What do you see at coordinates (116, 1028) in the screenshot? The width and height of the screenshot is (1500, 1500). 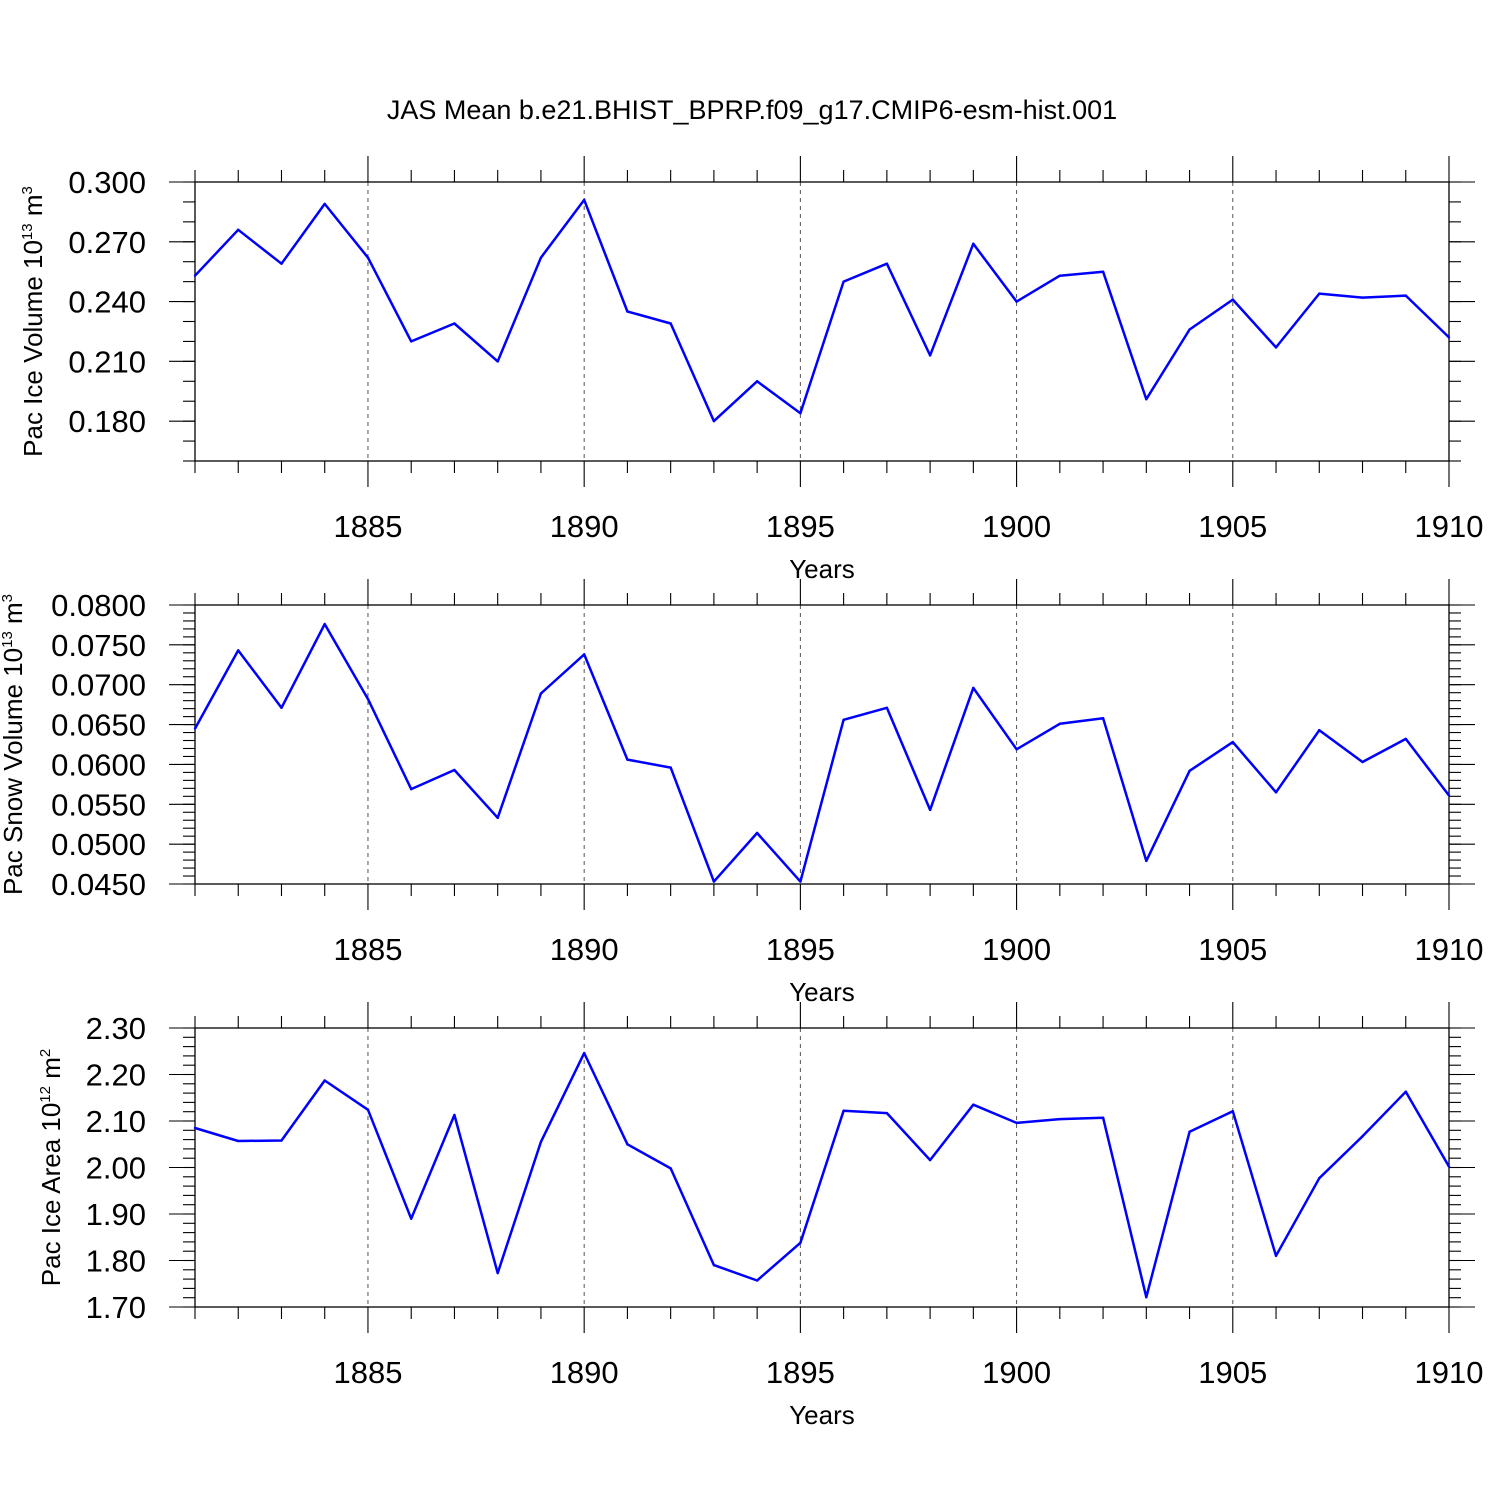 I see `y-tick-label: 2.30` at bounding box center [116, 1028].